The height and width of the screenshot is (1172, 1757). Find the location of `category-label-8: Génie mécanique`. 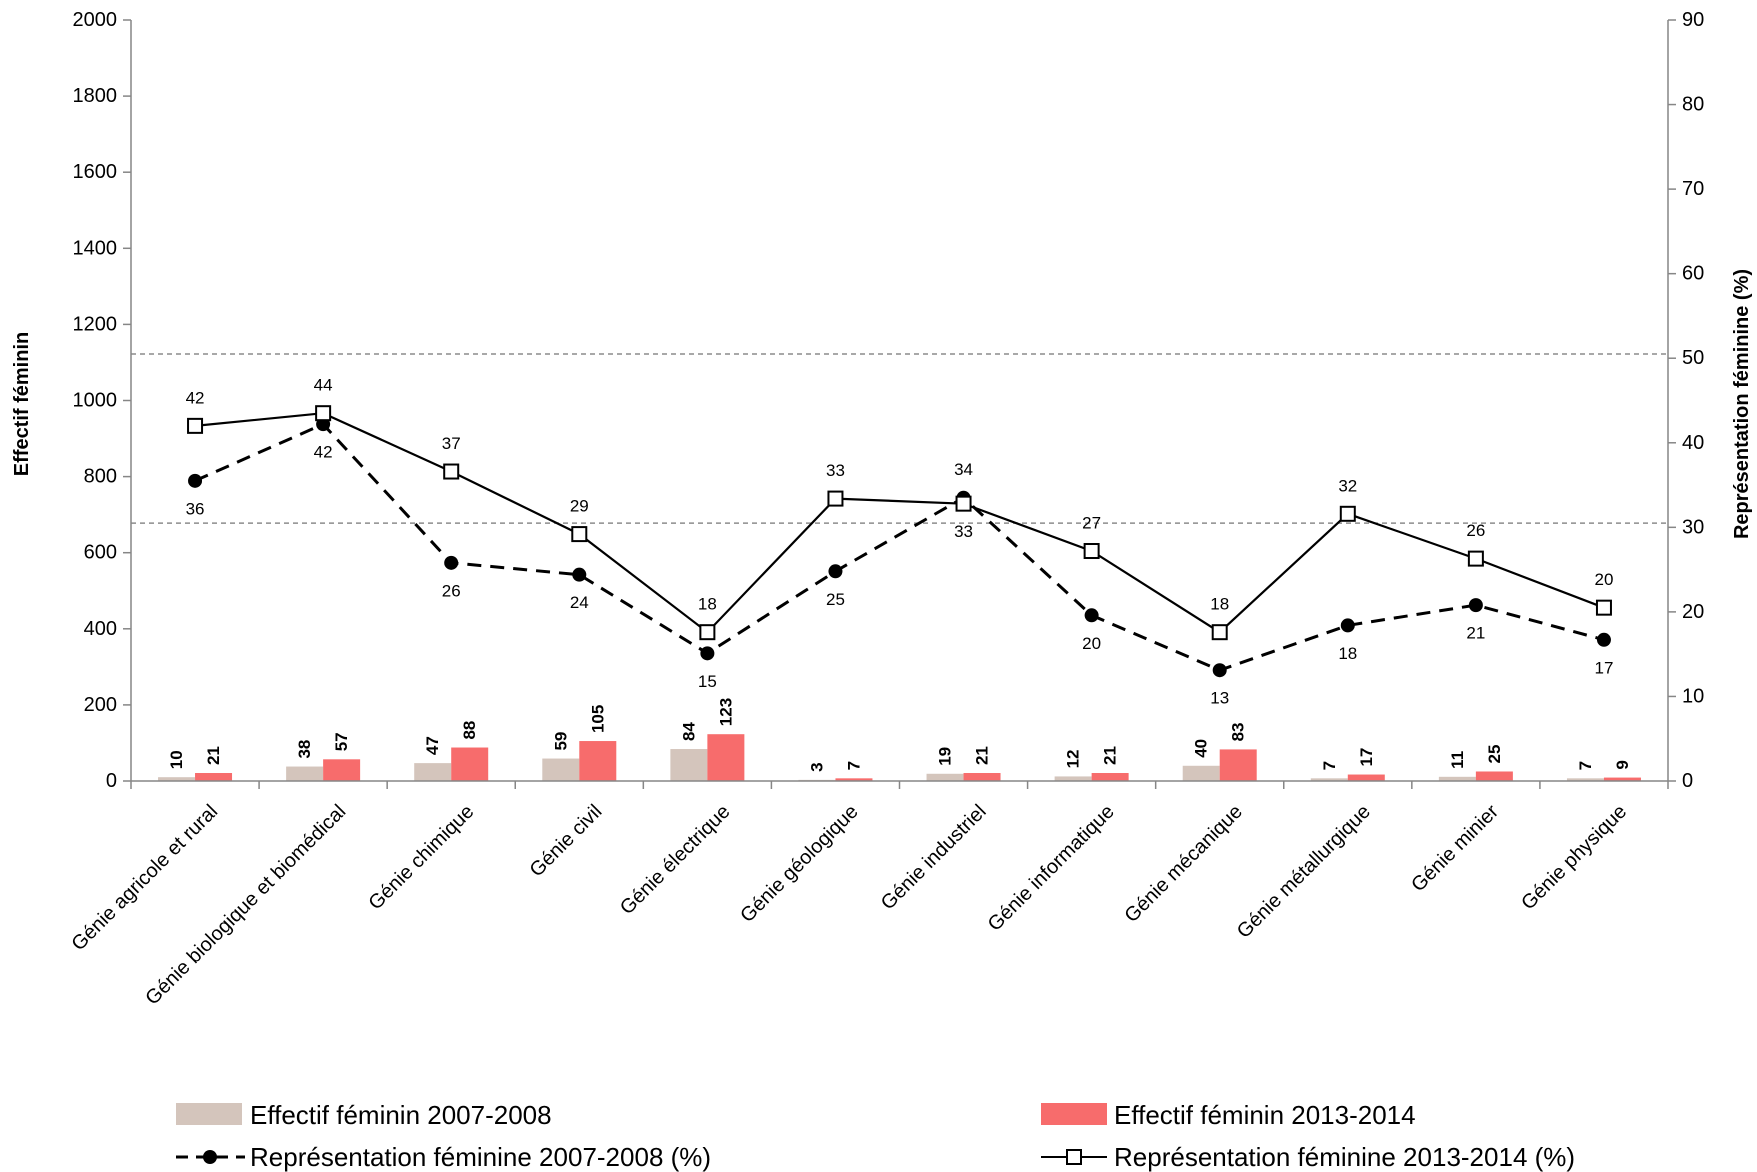

category-label-8: Génie mécanique is located at coordinates (1183, 864).